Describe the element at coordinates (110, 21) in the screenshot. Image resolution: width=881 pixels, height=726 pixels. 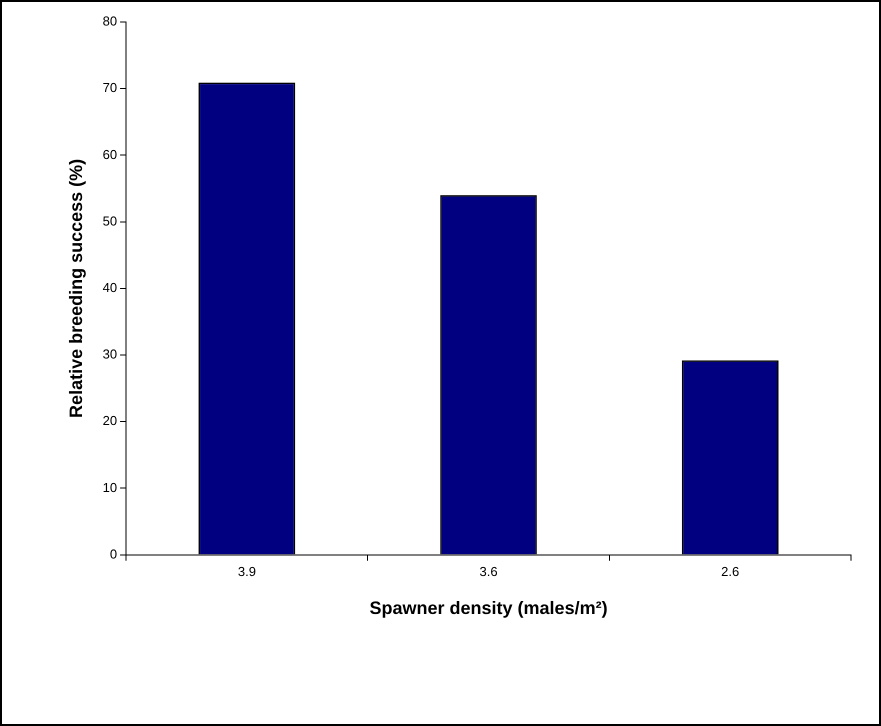
I see `y-tick-label: 80` at that location.